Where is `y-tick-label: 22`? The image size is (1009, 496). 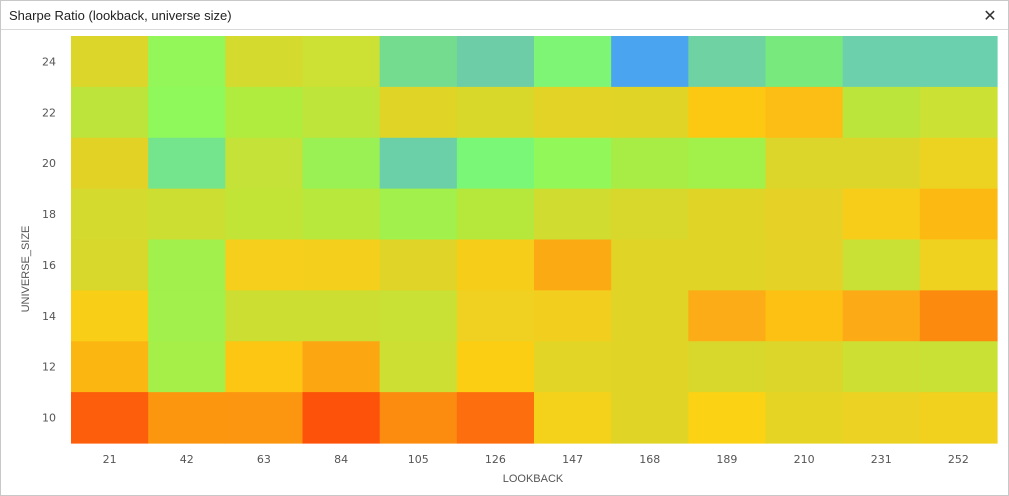 y-tick-label: 22 is located at coordinates (49, 112).